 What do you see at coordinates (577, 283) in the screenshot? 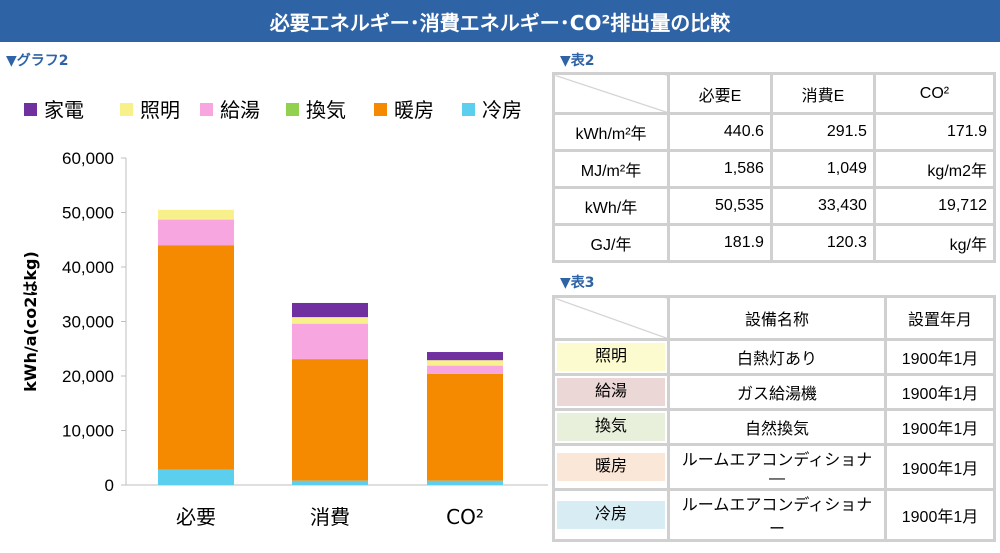
I see `table3-section-label: ▼表3` at bounding box center [577, 283].